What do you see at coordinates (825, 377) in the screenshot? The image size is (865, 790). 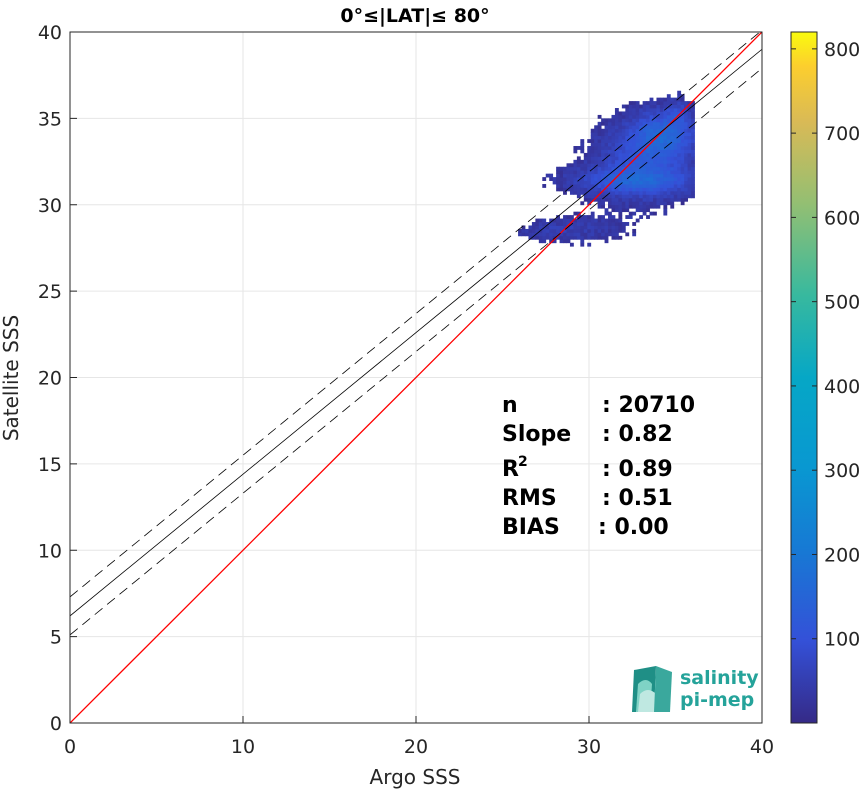 I see `colorbar: 100 200 300 400 500 600 700 800` at bounding box center [825, 377].